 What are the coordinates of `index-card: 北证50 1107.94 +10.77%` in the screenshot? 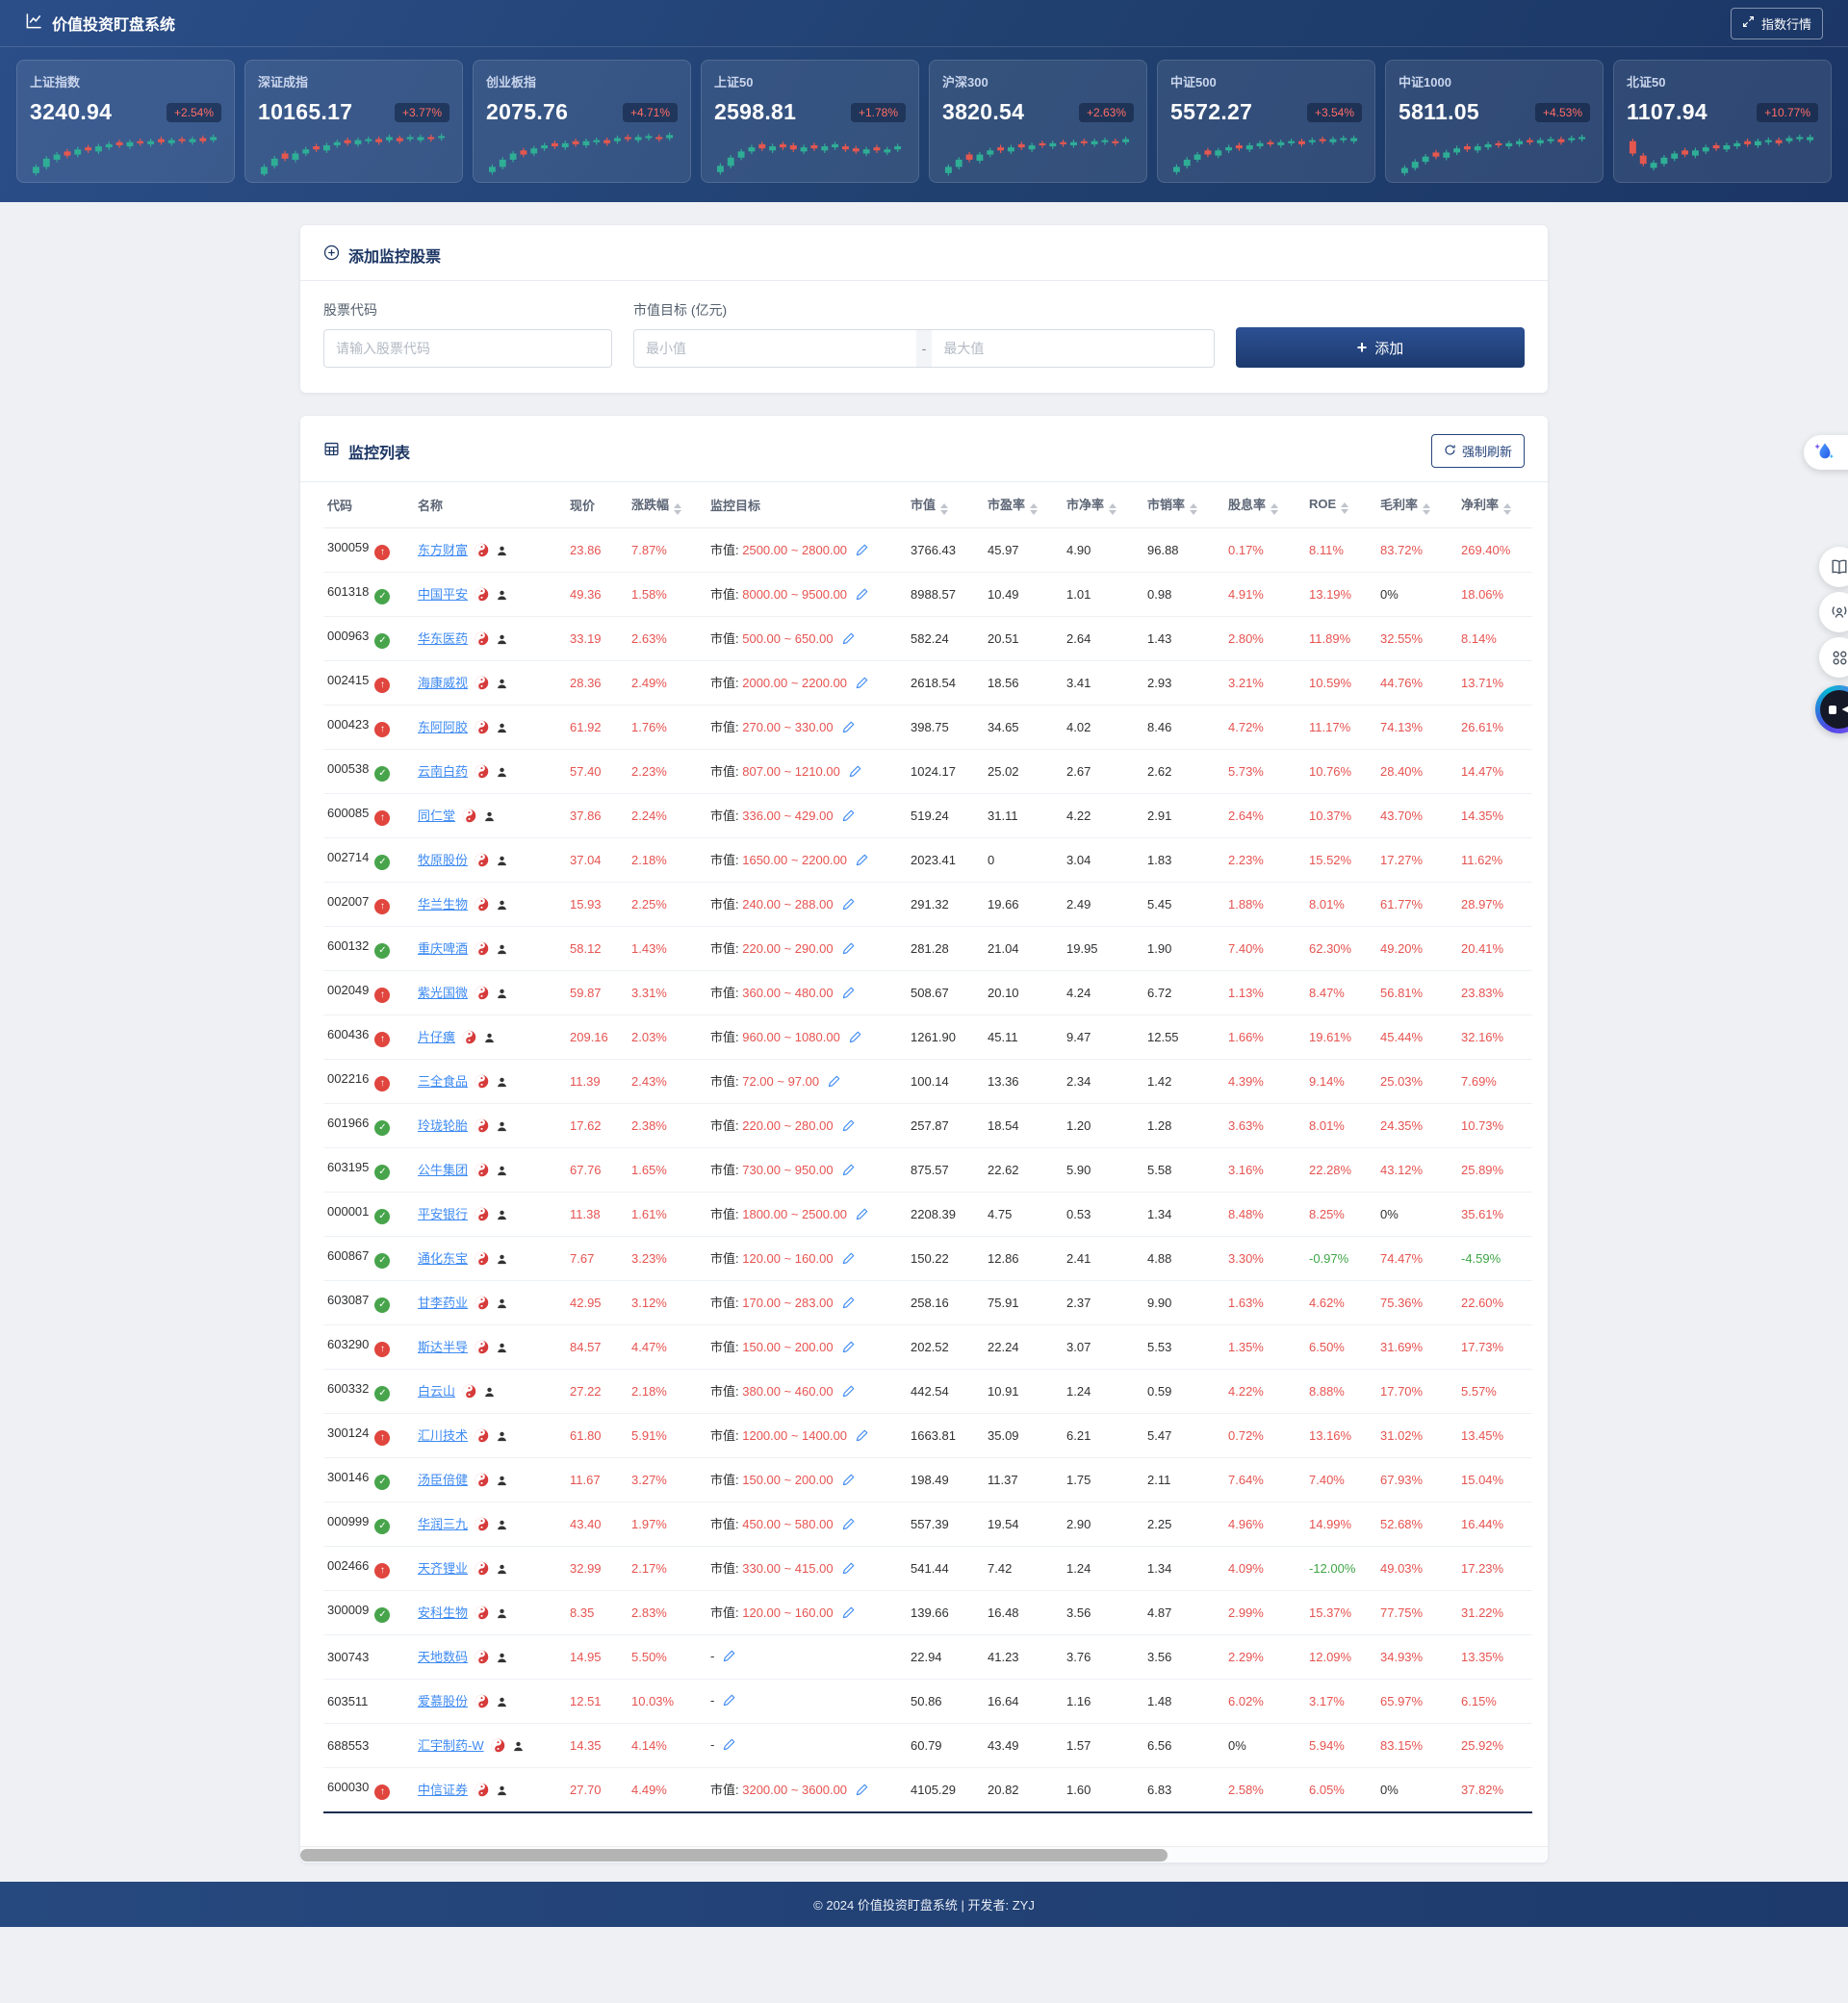 It's located at (1722, 121).